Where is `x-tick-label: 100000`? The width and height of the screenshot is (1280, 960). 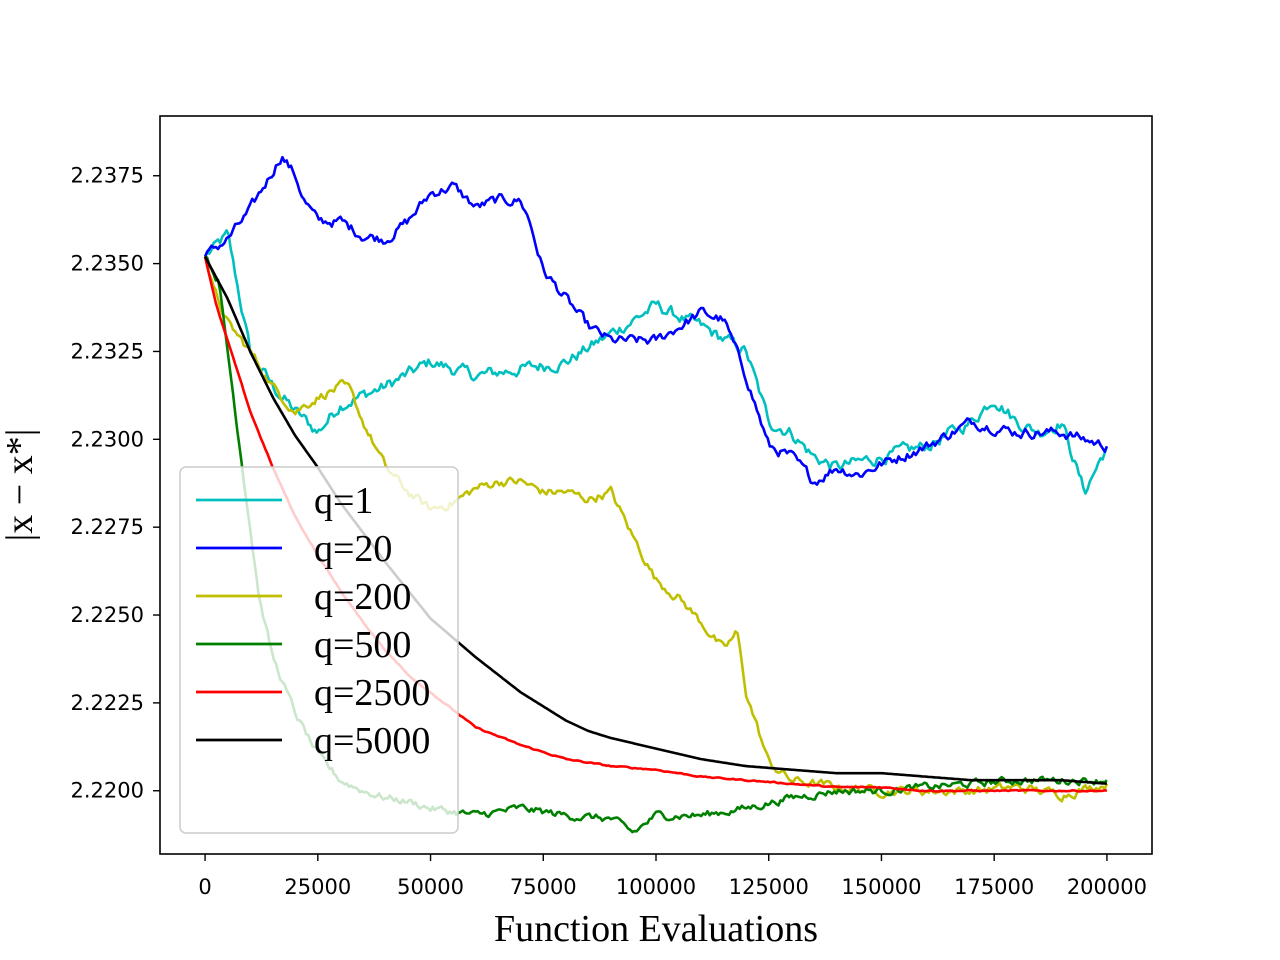
x-tick-label: 100000 is located at coordinates (656, 887).